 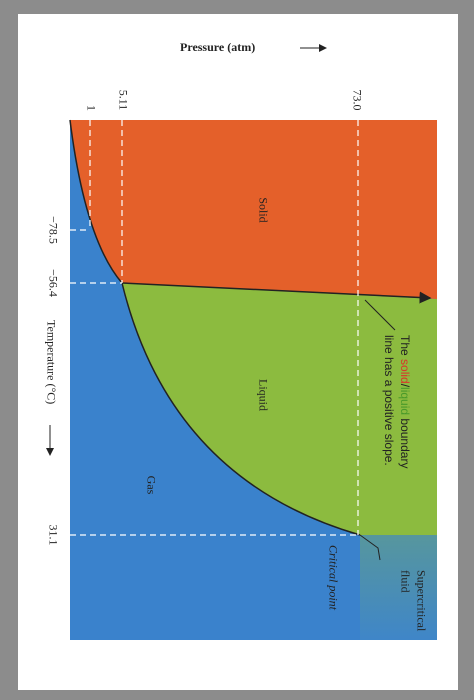 I want to click on note-liquid: liquid, so click(x=405, y=401).